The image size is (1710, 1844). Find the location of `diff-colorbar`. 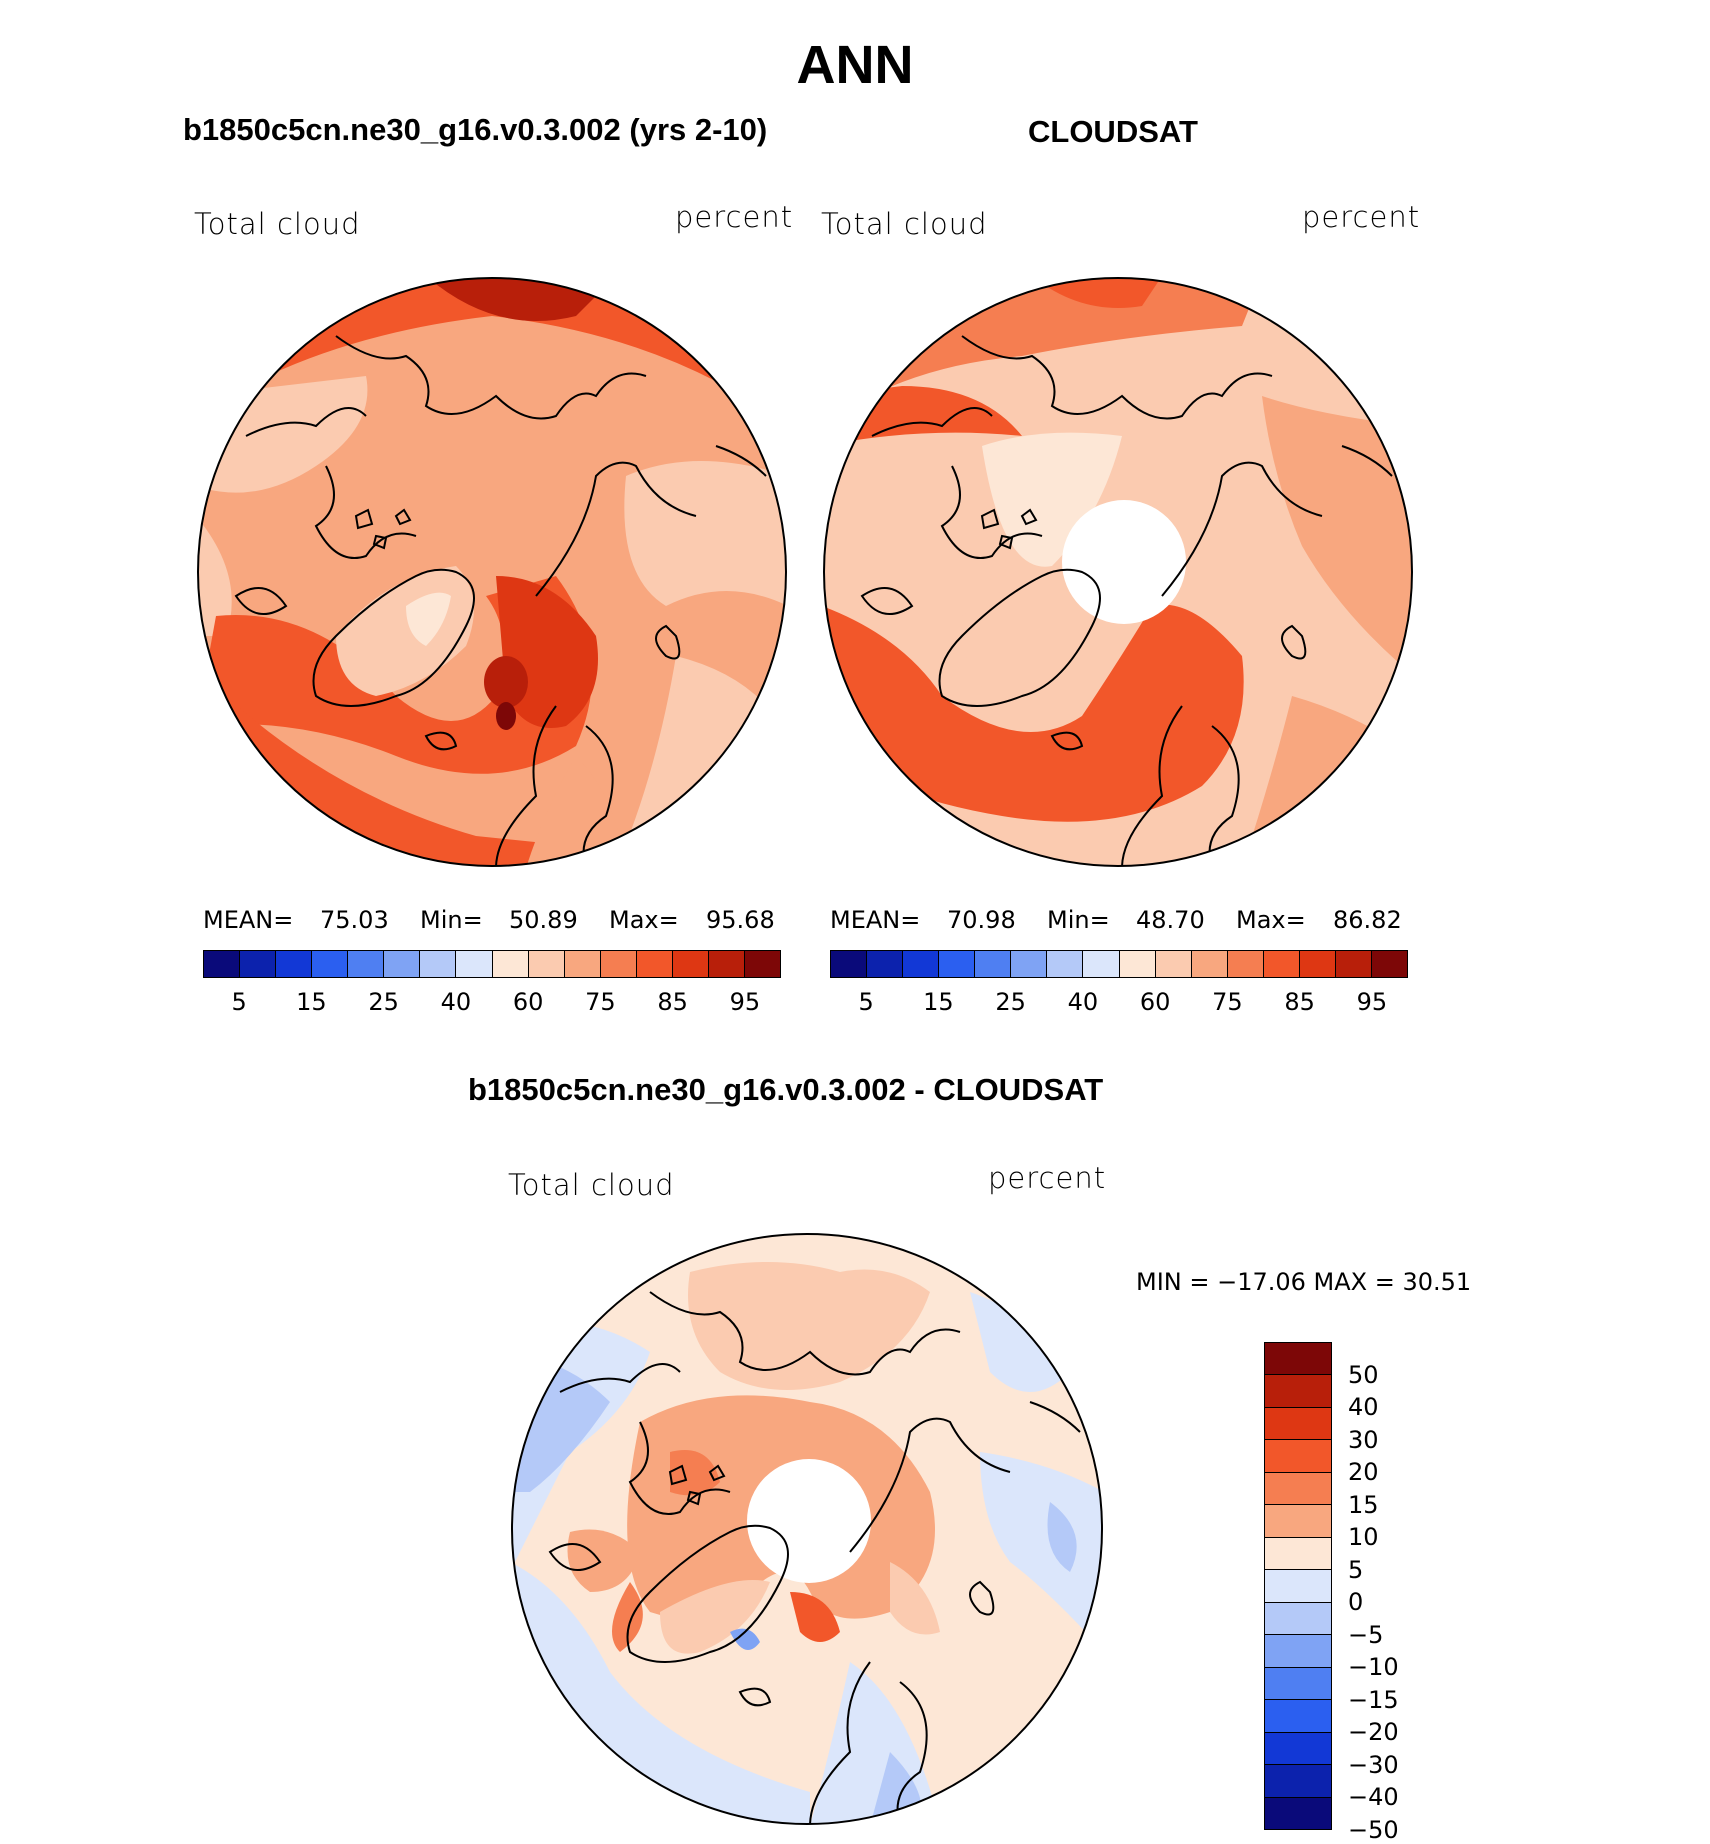

diff-colorbar is located at coordinates (1298, 1586).